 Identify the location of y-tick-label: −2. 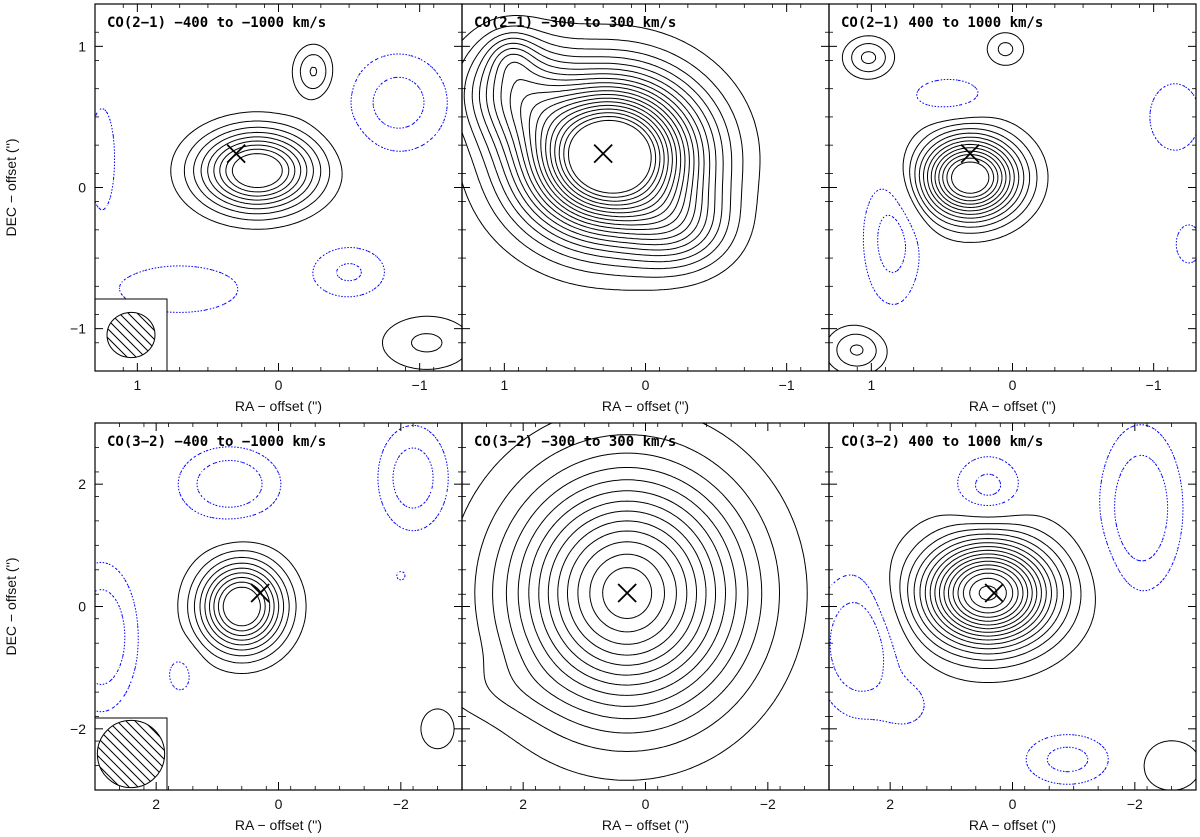
(78, 729).